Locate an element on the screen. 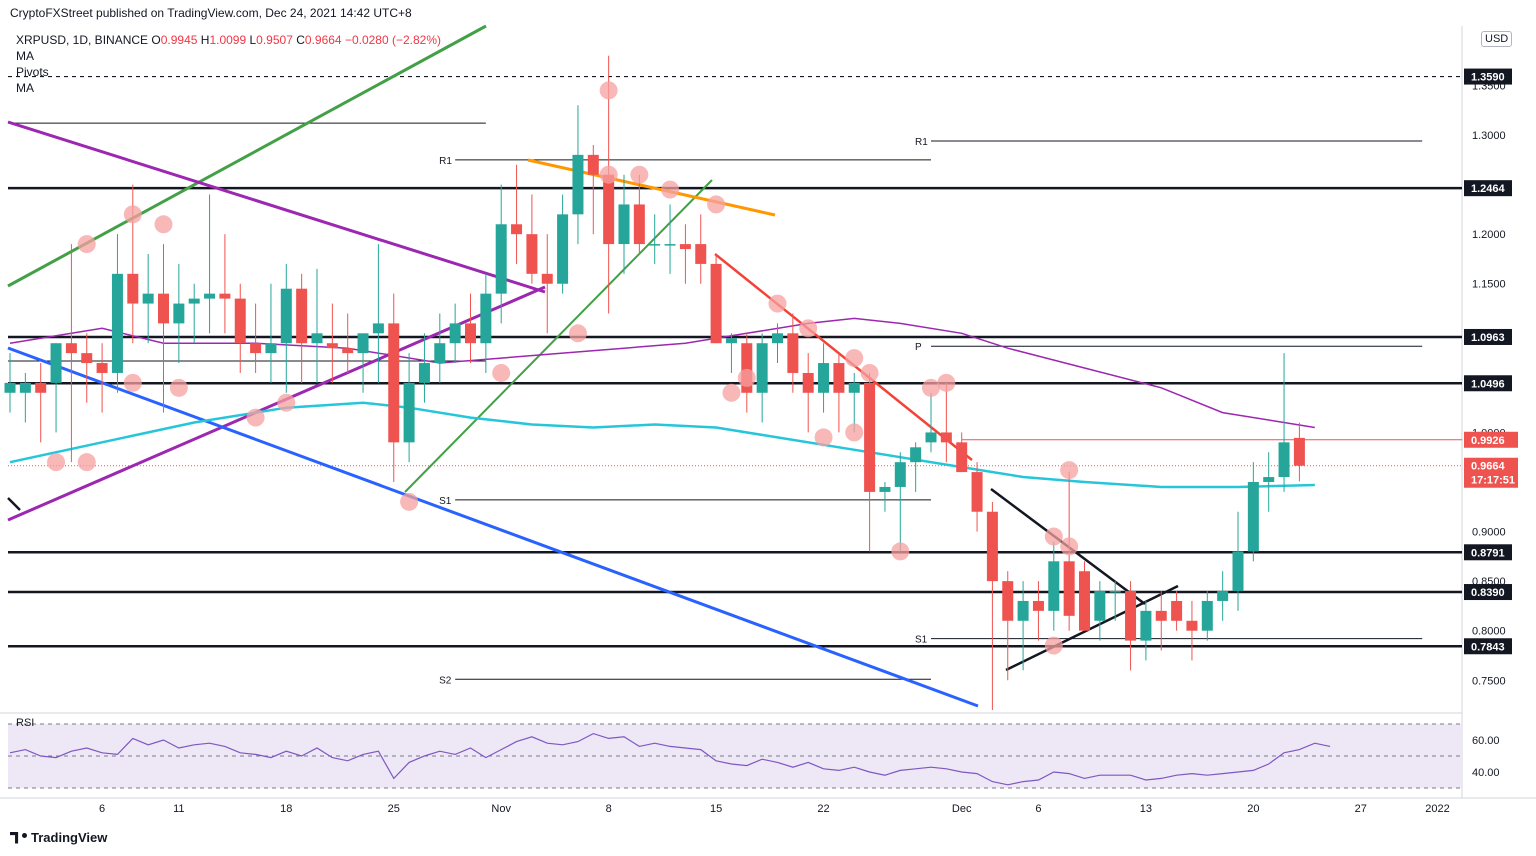 This screenshot has height=856, width=1536. level-tag-label: 1.0963 is located at coordinates (1488, 338).